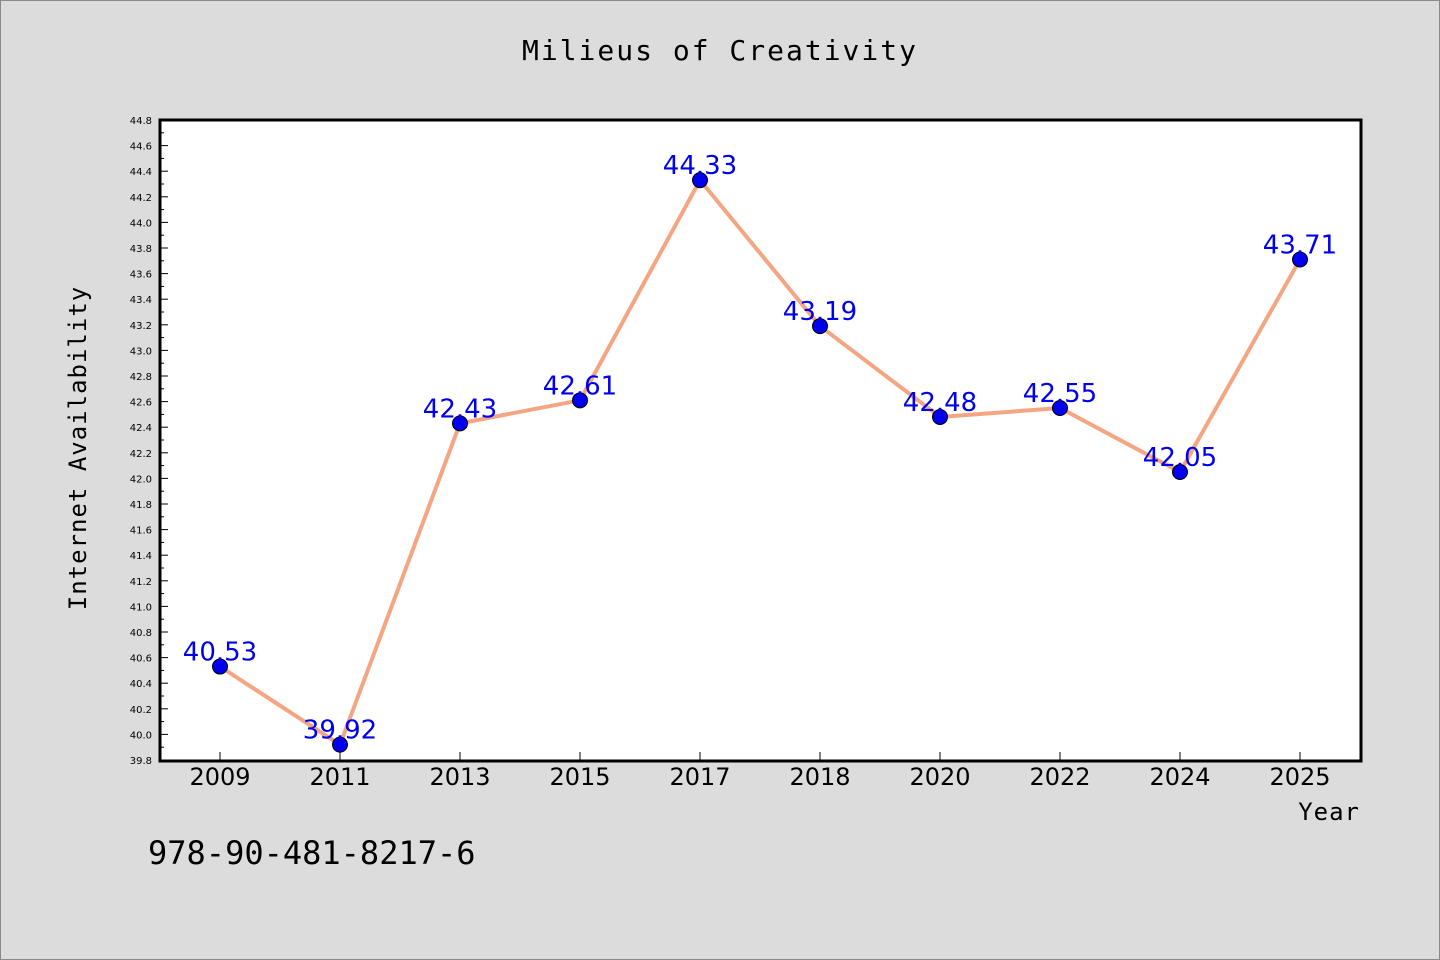 This screenshot has height=960, width=1440. Describe the element at coordinates (141, 172) in the screenshot. I see `y-tick-label: 44.4` at that location.